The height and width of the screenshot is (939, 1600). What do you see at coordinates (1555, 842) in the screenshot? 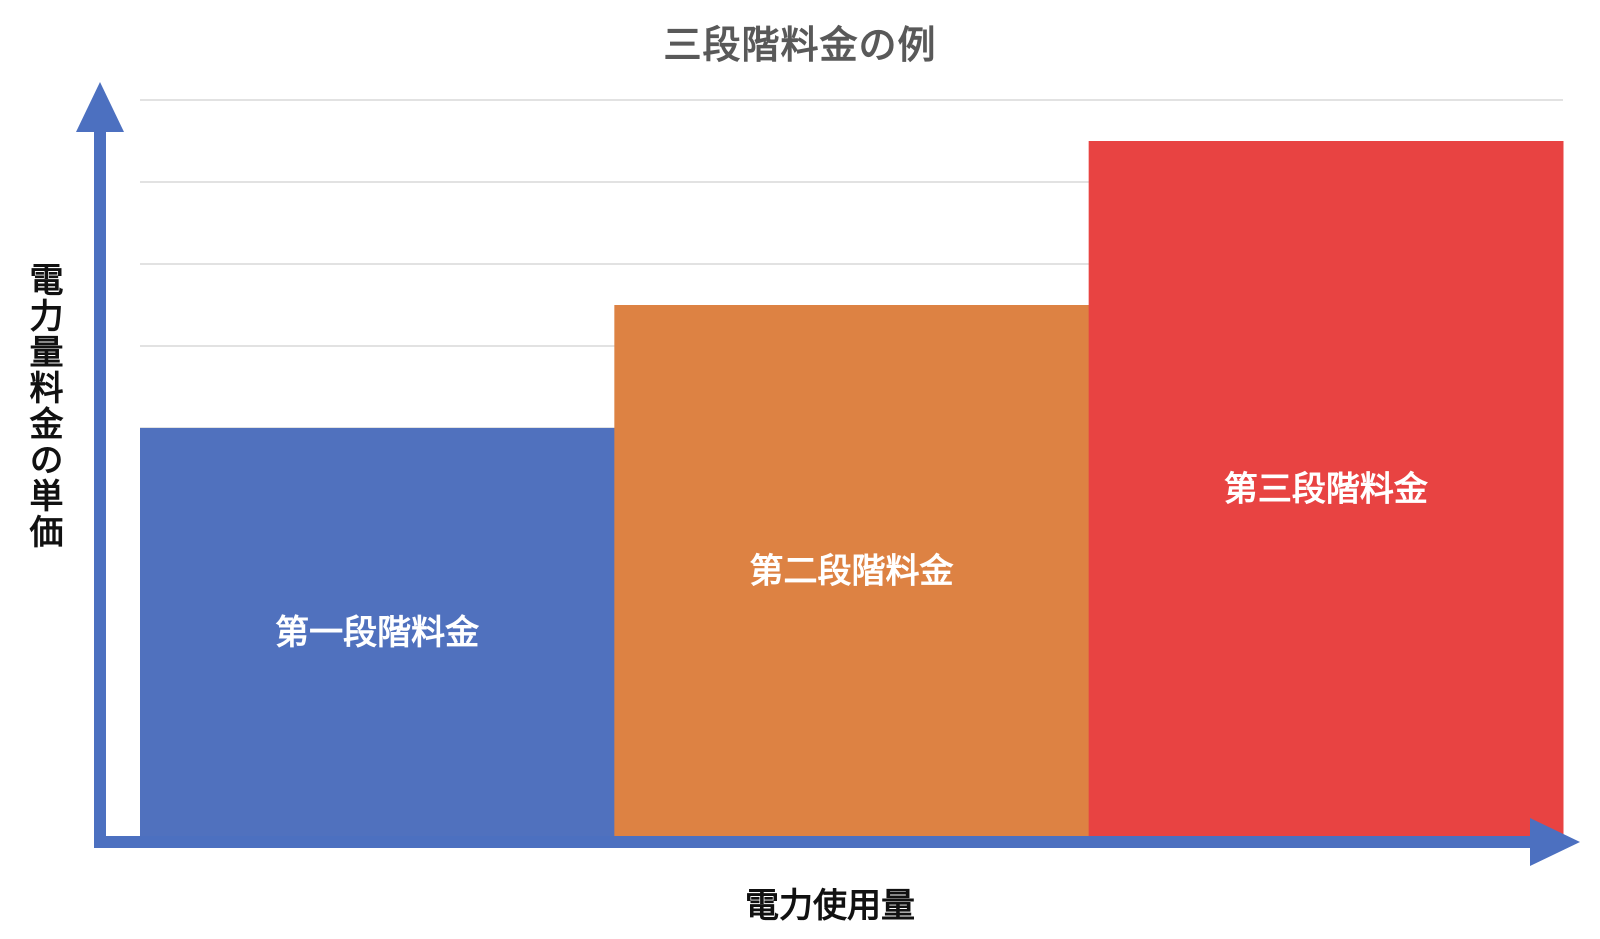
I see `x-axis-arrow` at bounding box center [1555, 842].